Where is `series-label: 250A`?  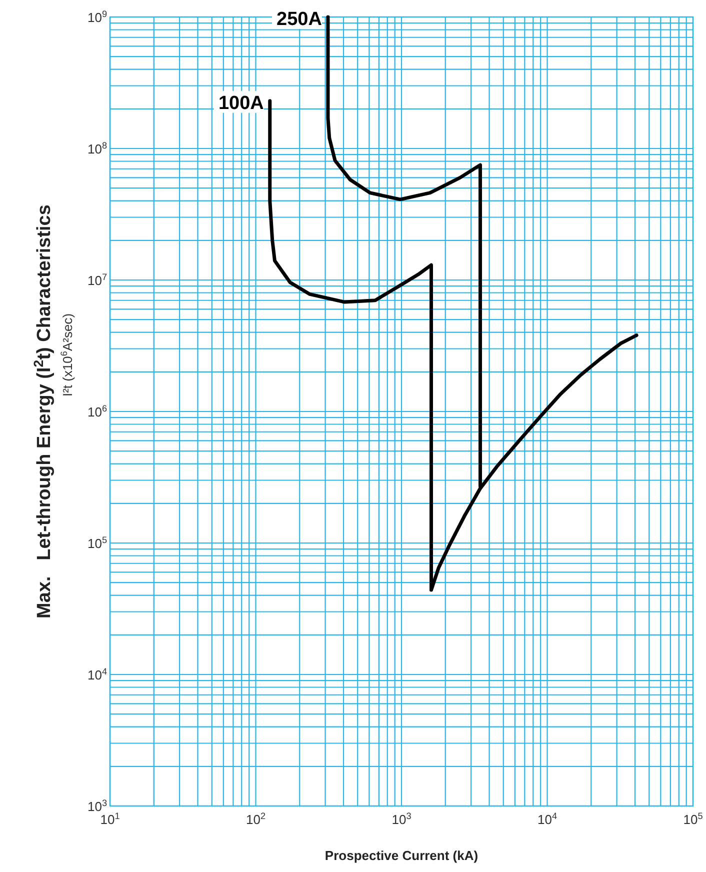 series-label: 250A is located at coordinates (299, 19).